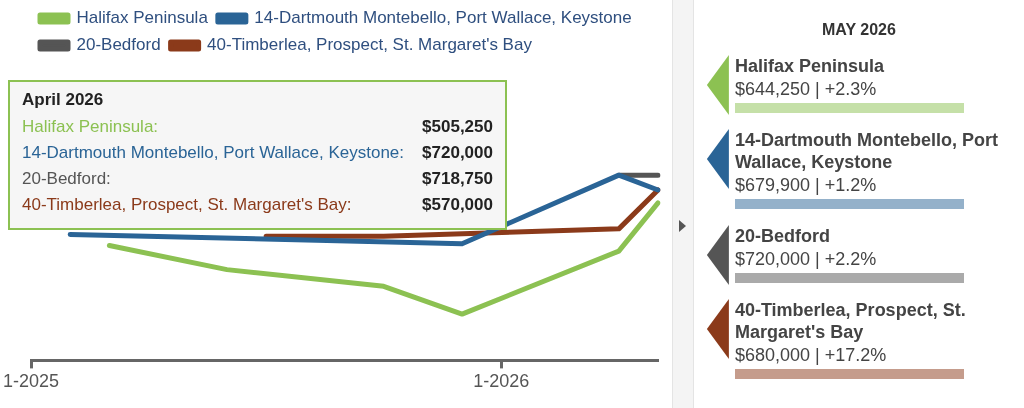  What do you see at coordinates (457, 179) in the screenshot?
I see `annotation: $718,750` at bounding box center [457, 179].